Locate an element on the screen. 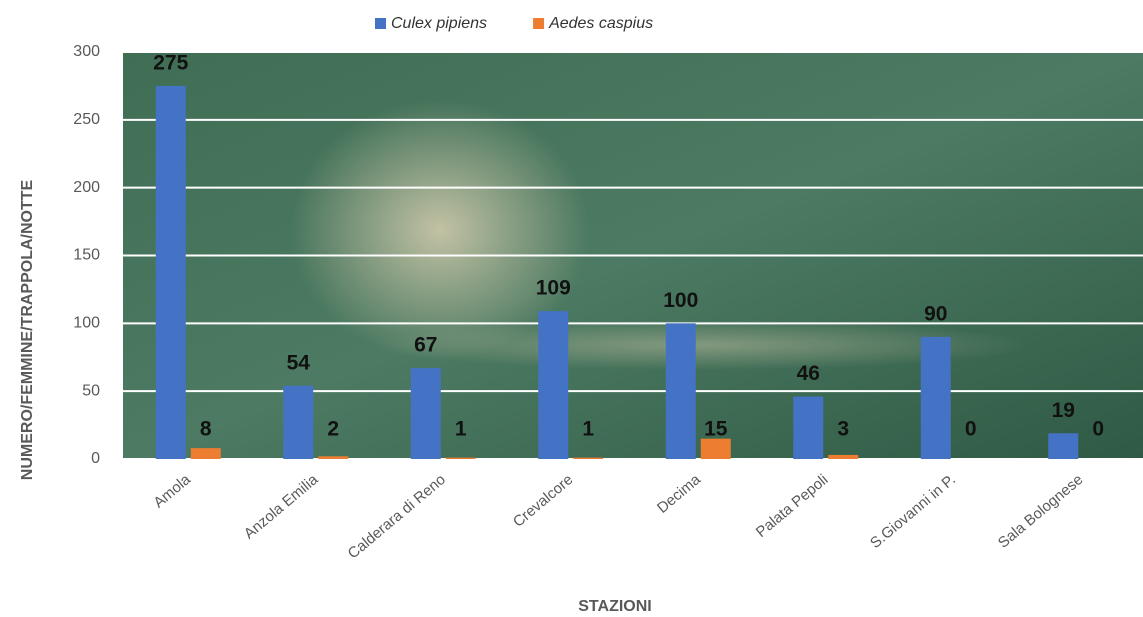 Image resolution: width=1143 pixels, height=617 pixels. data-label: 54 is located at coordinates (299, 362).